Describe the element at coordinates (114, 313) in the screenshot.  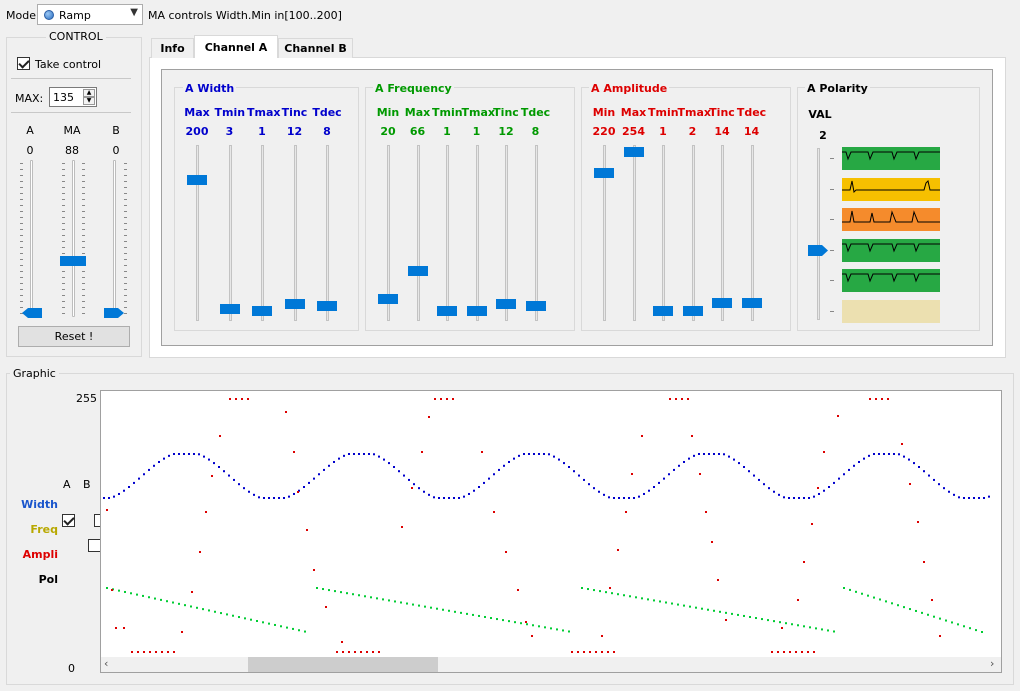
I see `slider-b-handle` at that location.